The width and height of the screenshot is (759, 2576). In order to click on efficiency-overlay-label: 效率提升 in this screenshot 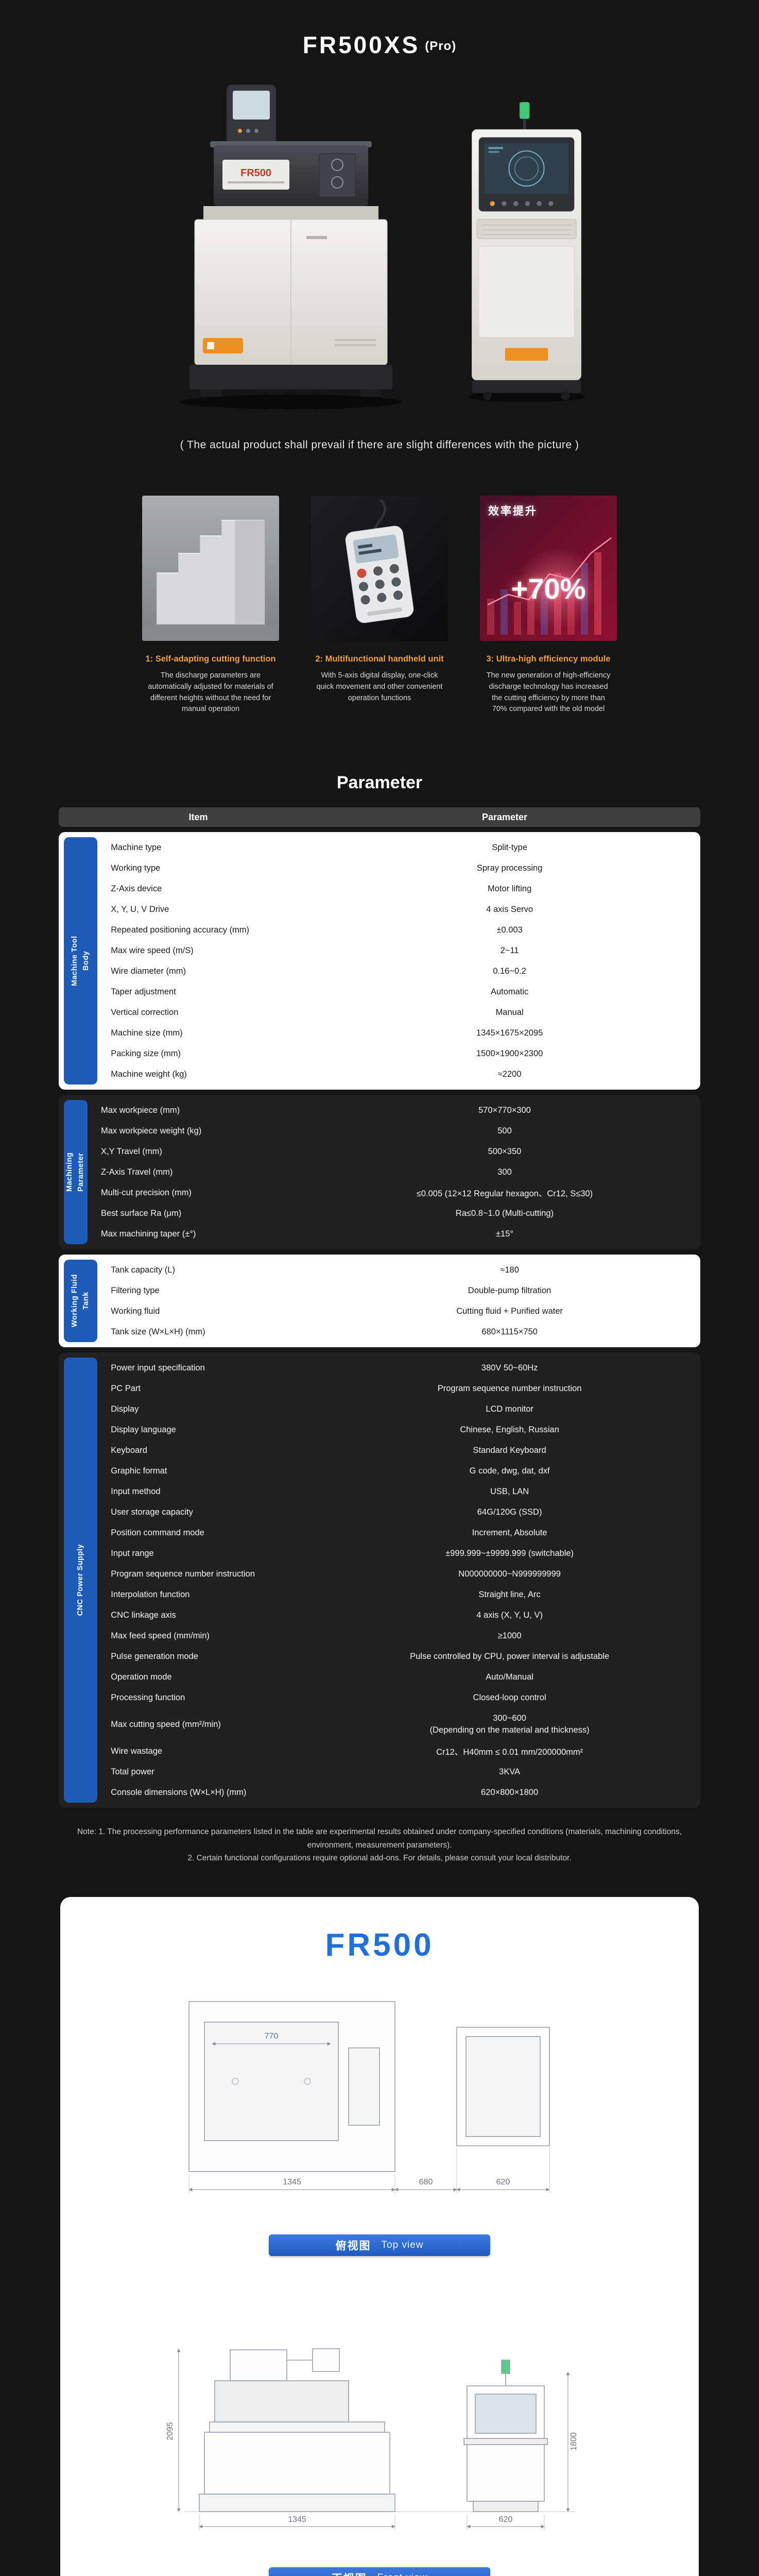, I will do `click(513, 511)`.